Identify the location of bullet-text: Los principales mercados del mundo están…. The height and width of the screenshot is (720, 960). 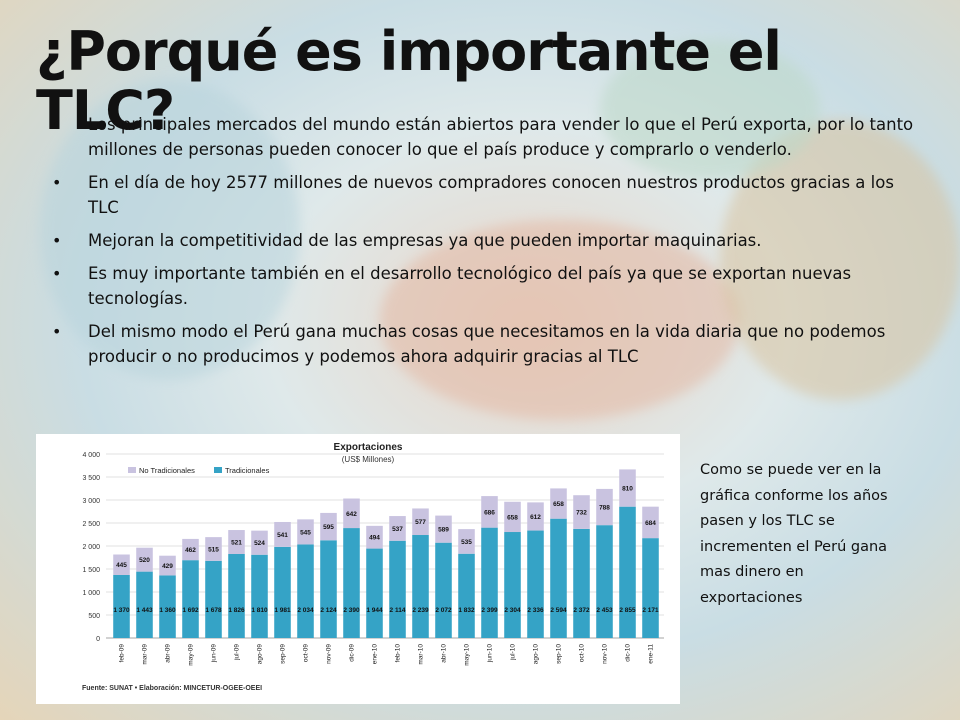
(501, 137).